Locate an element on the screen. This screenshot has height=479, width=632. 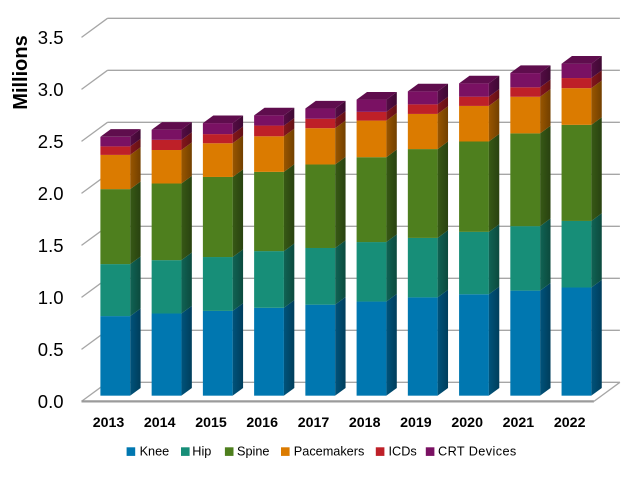
svg-text: 2018 is located at coordinates (365, 423).